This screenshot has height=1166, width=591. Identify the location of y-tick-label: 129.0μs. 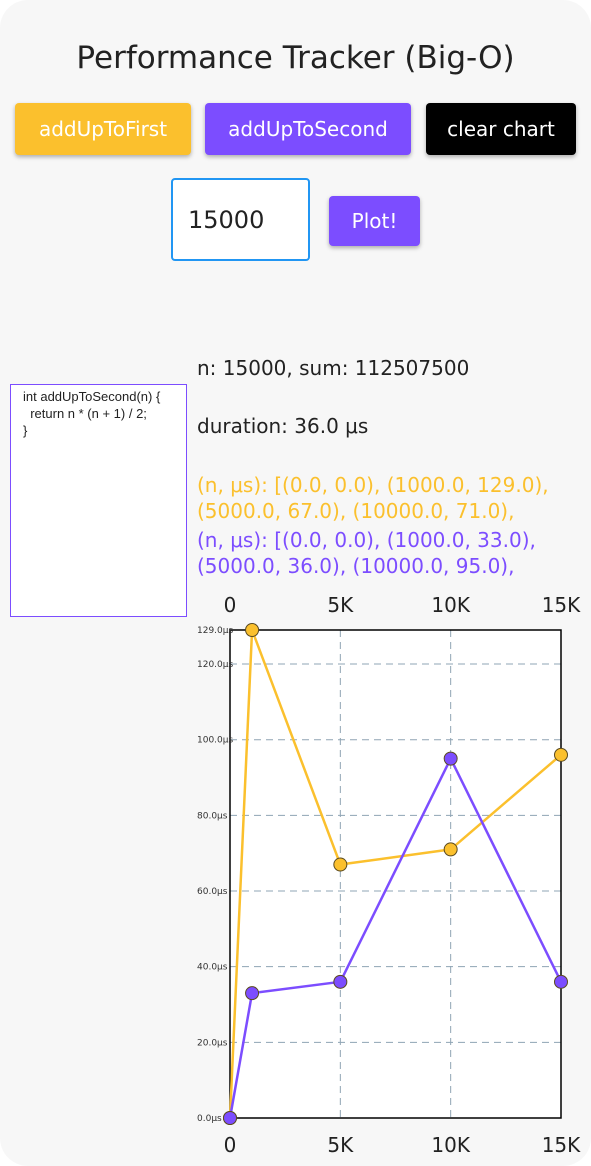
(215, 631).